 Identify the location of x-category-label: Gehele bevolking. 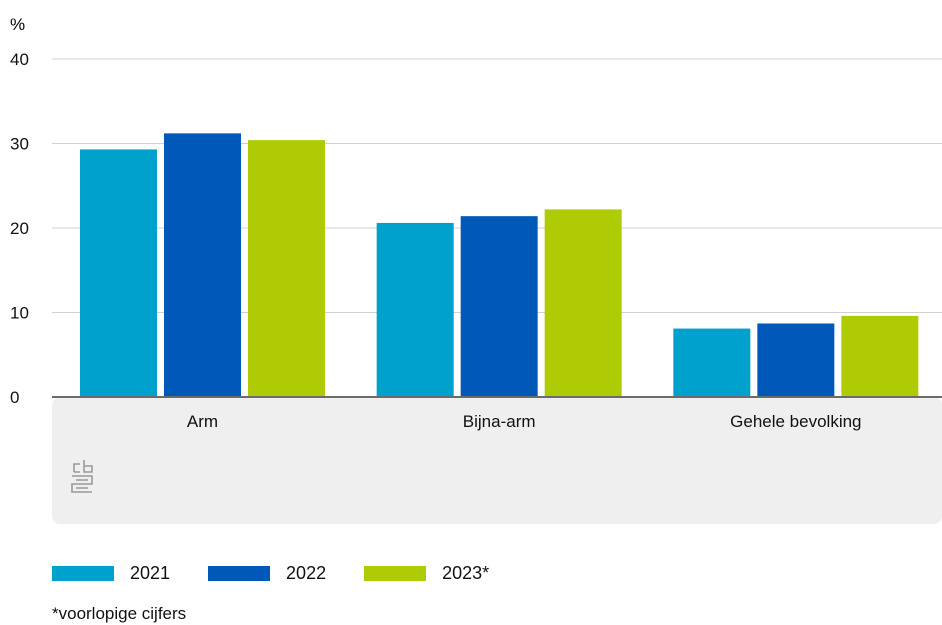
(795, 421).